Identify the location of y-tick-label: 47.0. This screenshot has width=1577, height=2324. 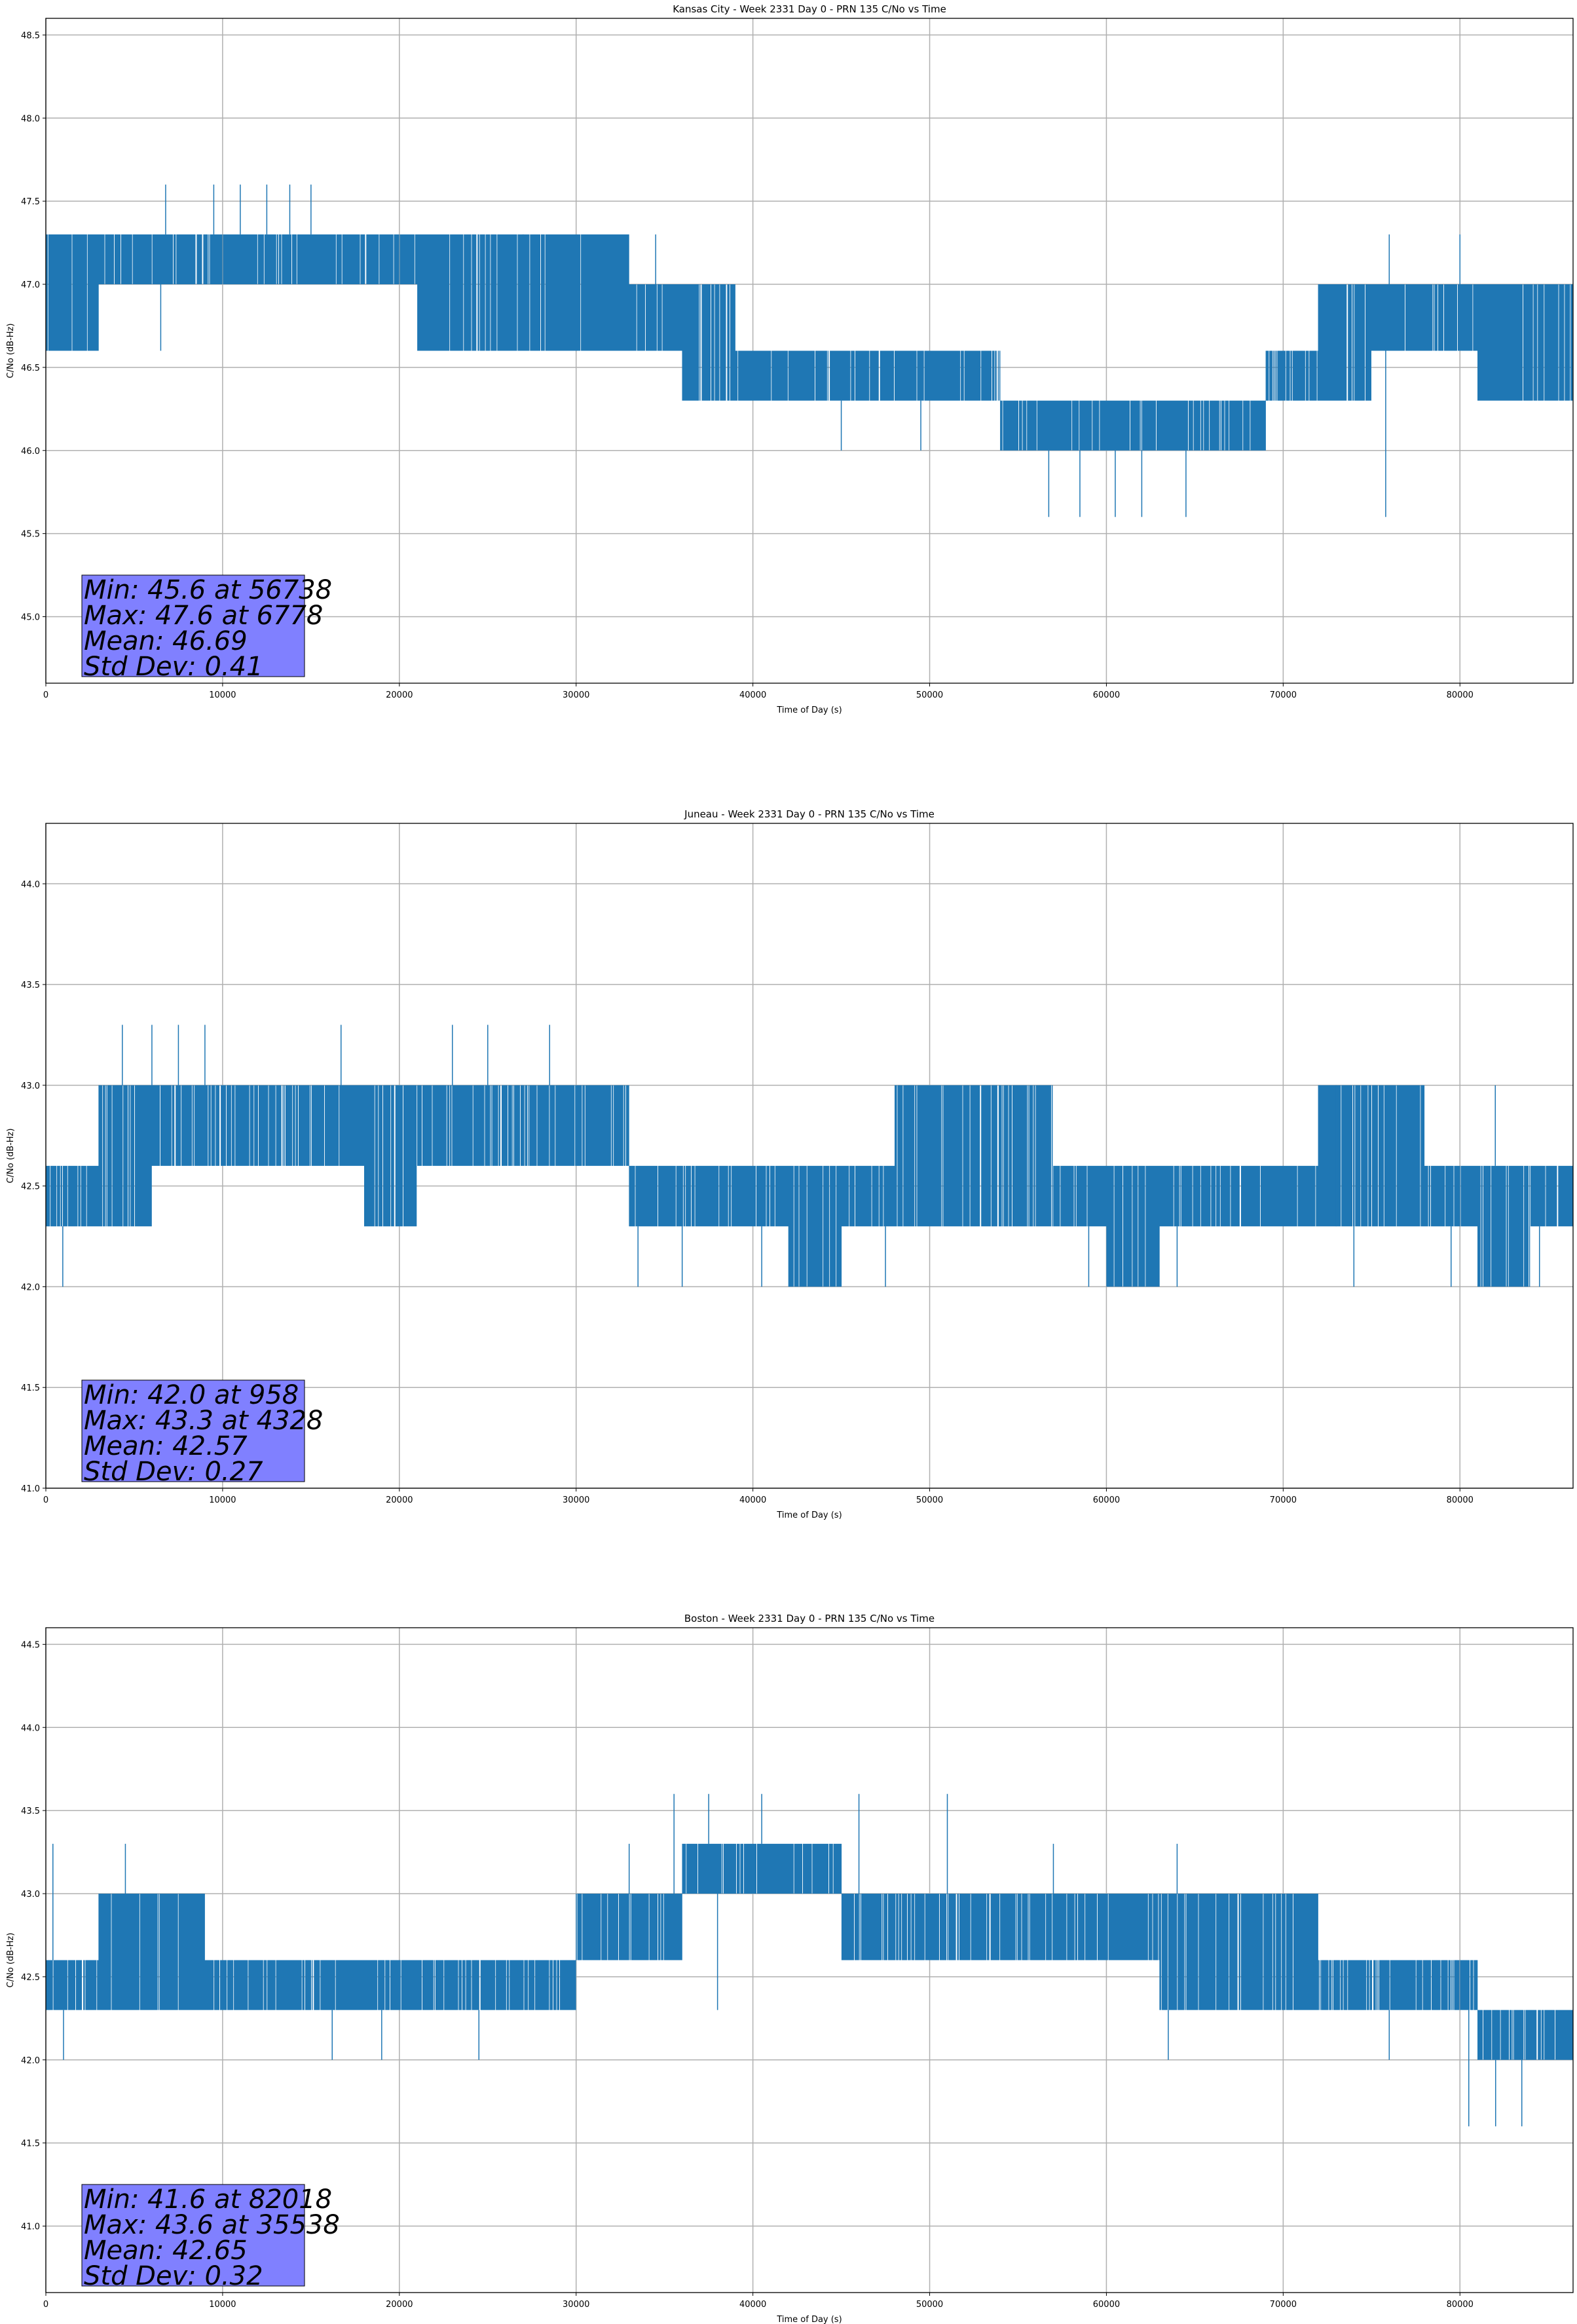
(30, 285).